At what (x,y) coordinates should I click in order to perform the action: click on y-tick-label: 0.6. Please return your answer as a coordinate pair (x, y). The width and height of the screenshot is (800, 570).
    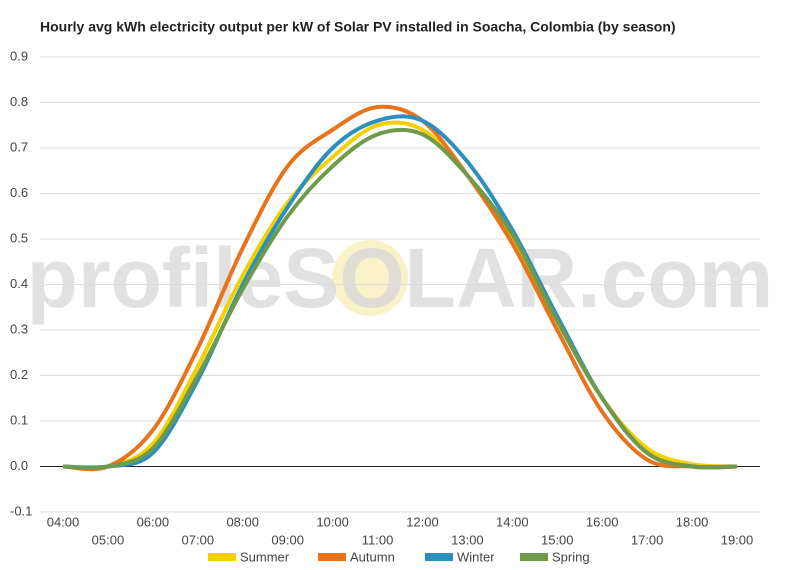
    Looking at the image, I should click on (19, 192).